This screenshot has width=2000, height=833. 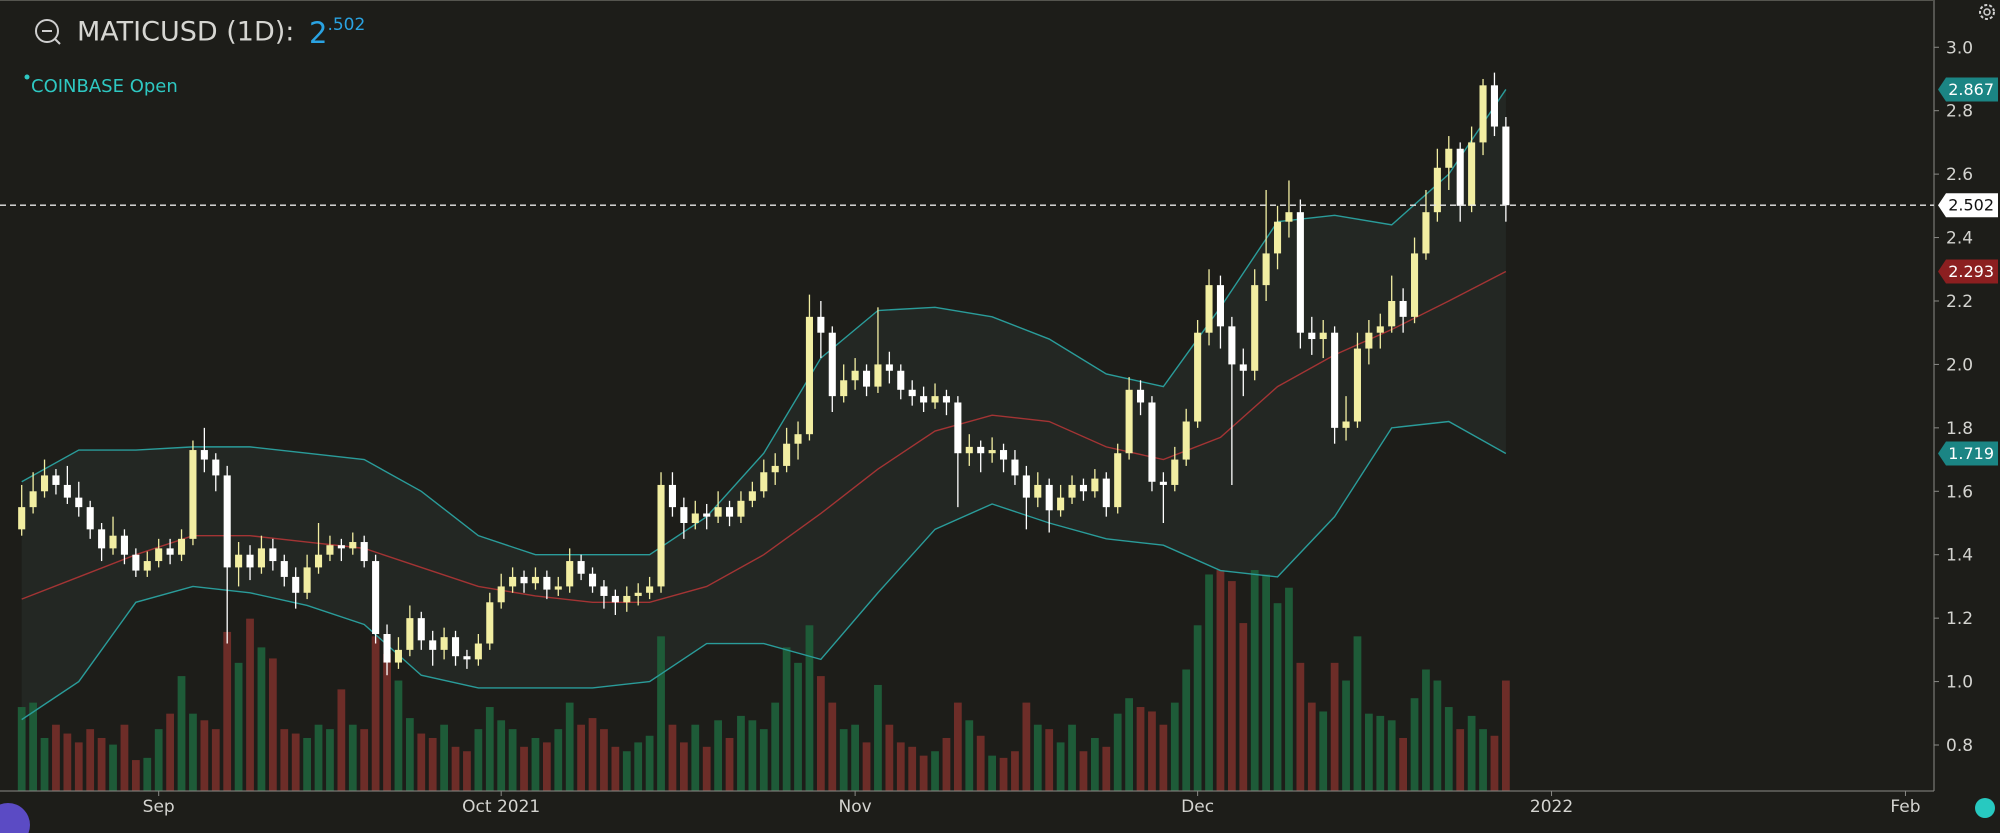 What do you see at coordinates (346, 25) in the screenshot?
I see `title-price-sup: .502` at bounding box center [346, 25].